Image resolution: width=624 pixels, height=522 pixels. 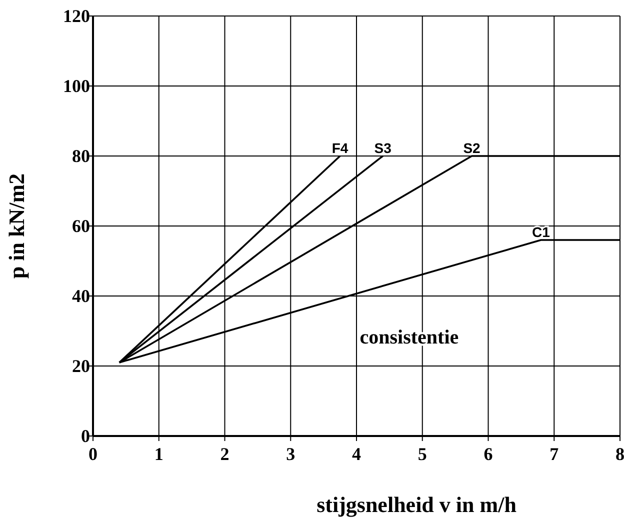 I want to click on x-tick-label: 8, so click(x=620, y=454).